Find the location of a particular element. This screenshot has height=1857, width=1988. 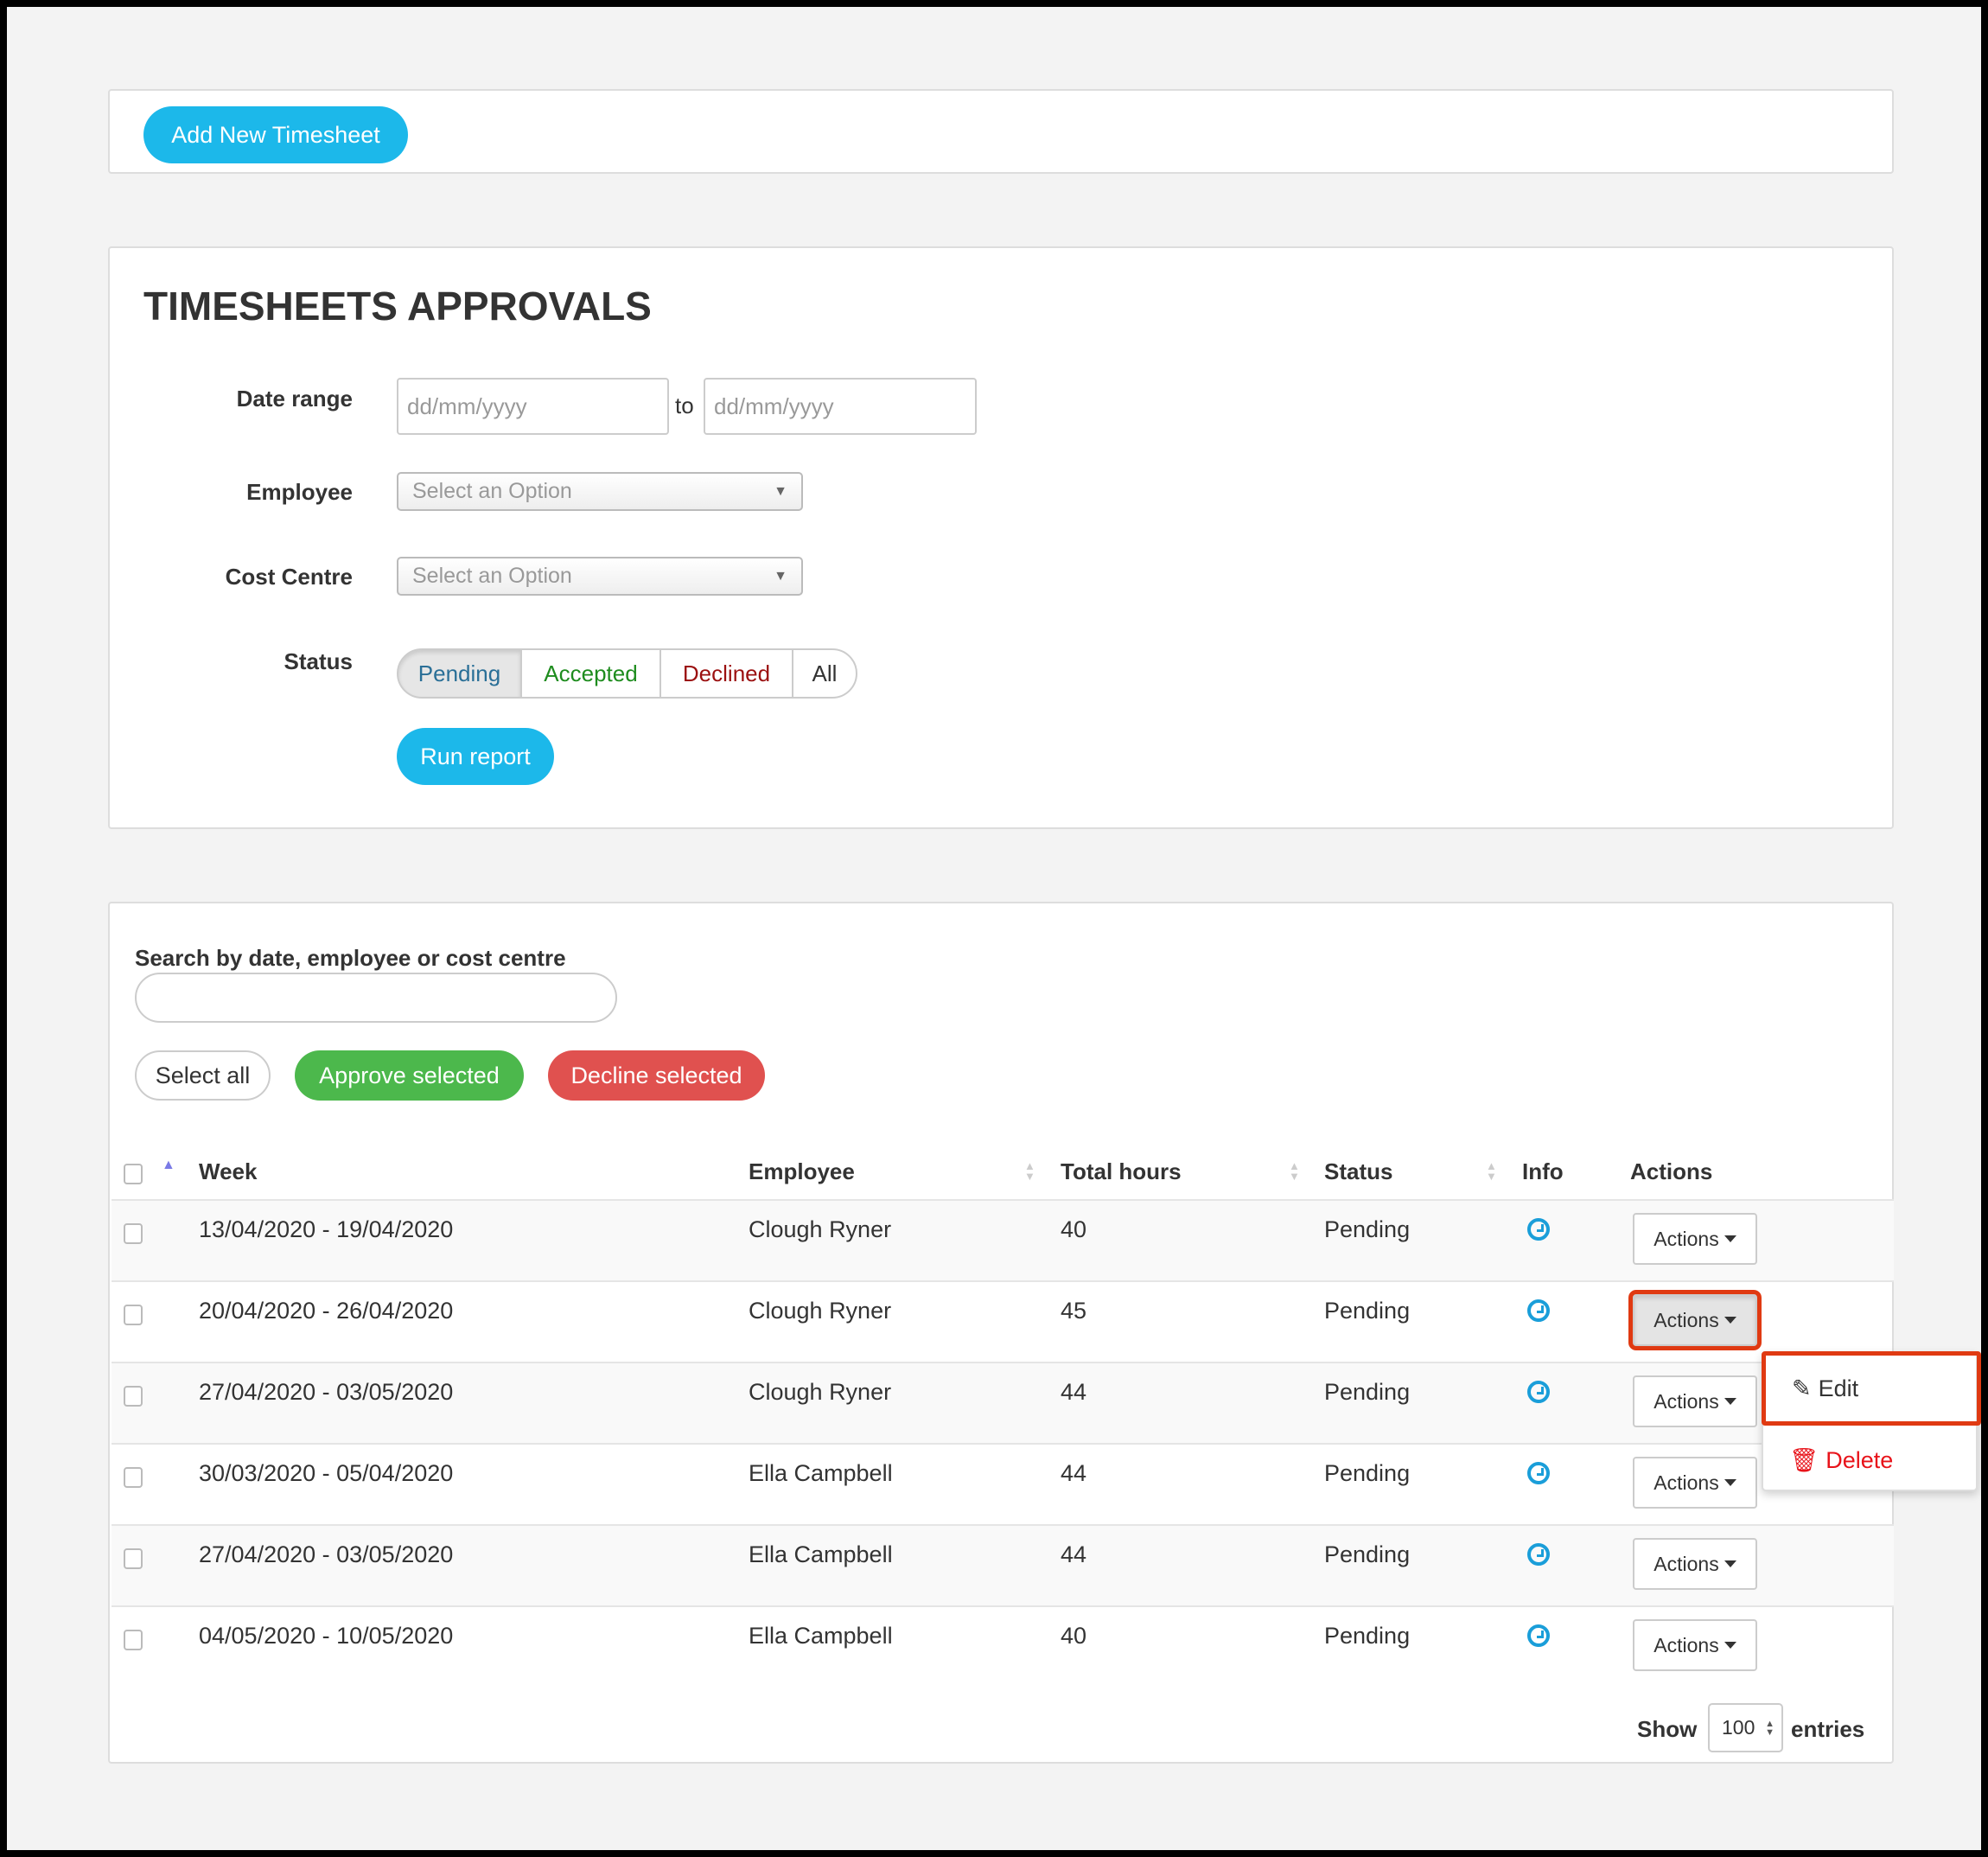

delete-label: Delete is located at coordinates (1860, 1460).